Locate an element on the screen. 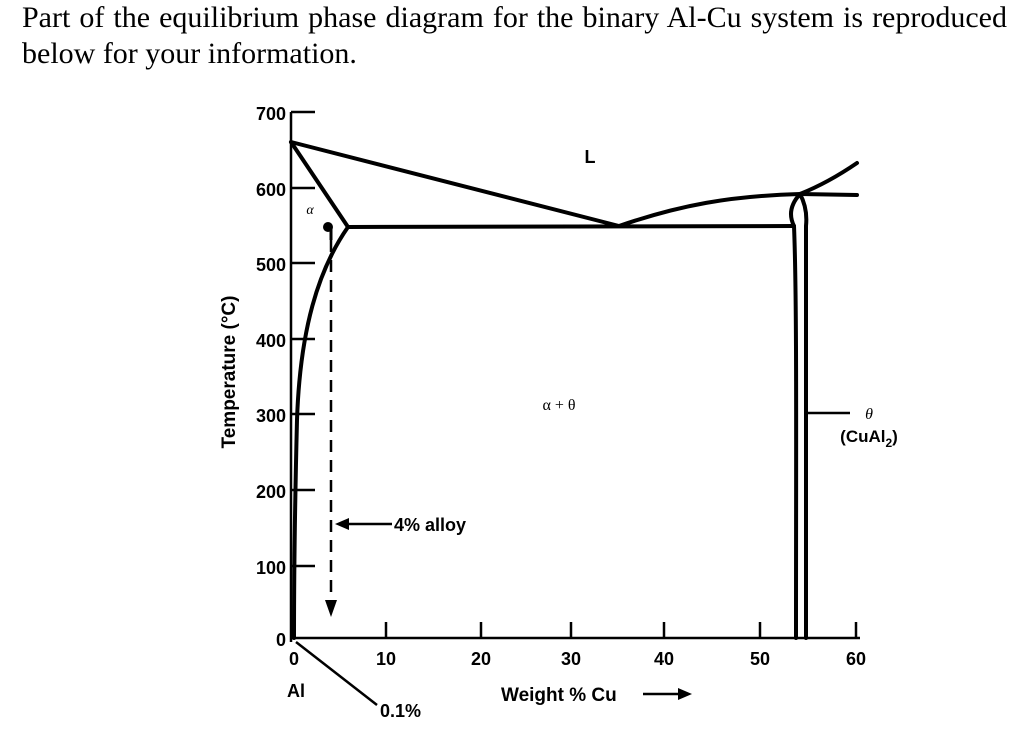  x-tick-labels: 0 10 20 30 40 50 60 is located at coordinates (577, 659).